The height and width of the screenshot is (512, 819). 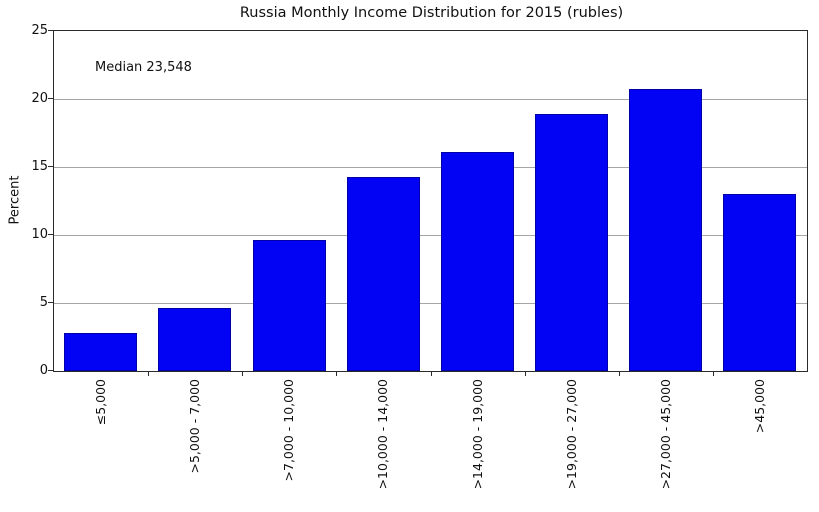 I want to click on x-tick-label-text: >27,000 - 45,000, so click(x=665, y=434).